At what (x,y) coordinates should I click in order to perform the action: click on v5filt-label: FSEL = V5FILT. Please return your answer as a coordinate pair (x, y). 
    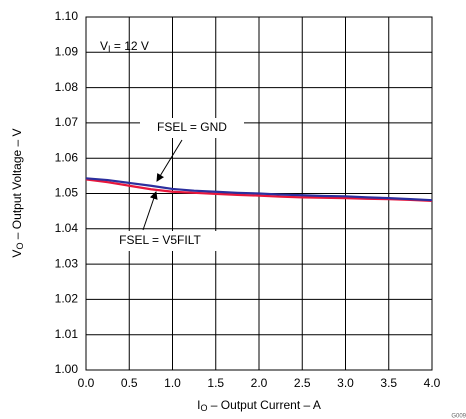
    Looking at the image, I should click on (160, 240).